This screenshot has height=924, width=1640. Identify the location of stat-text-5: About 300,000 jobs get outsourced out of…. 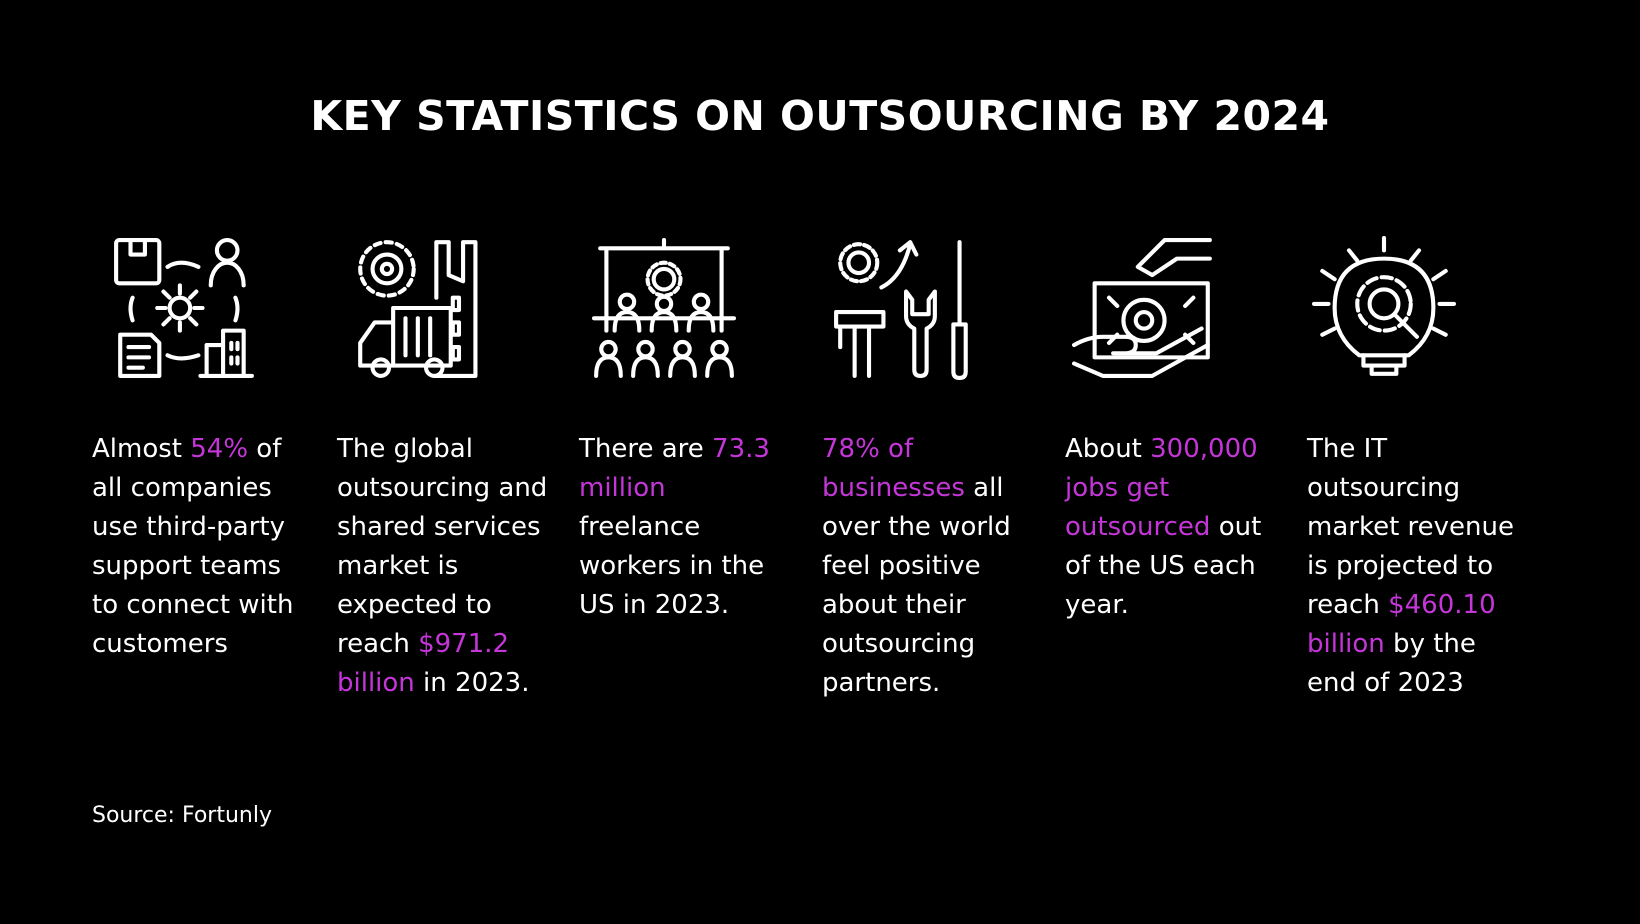
(1163, 527).